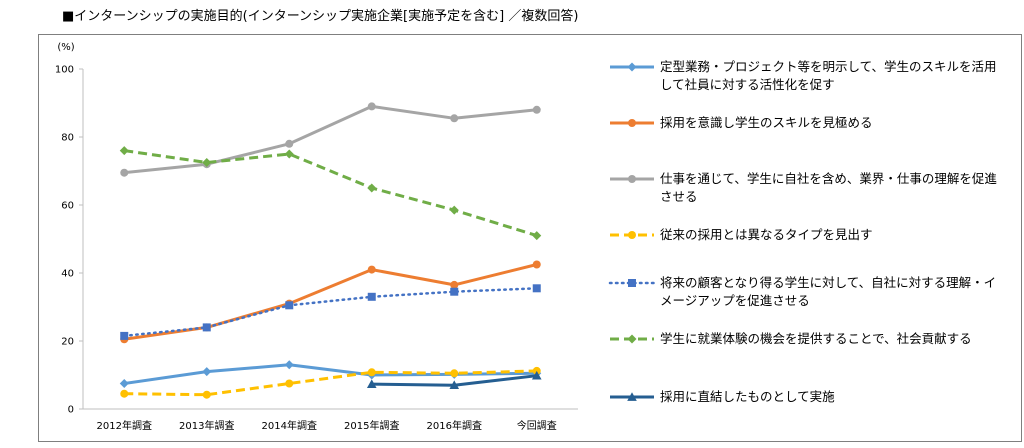 The height and width of the screenshot is (448, 1024). I want to click on x-tick-label: 2013年調査, so click(206, 425).